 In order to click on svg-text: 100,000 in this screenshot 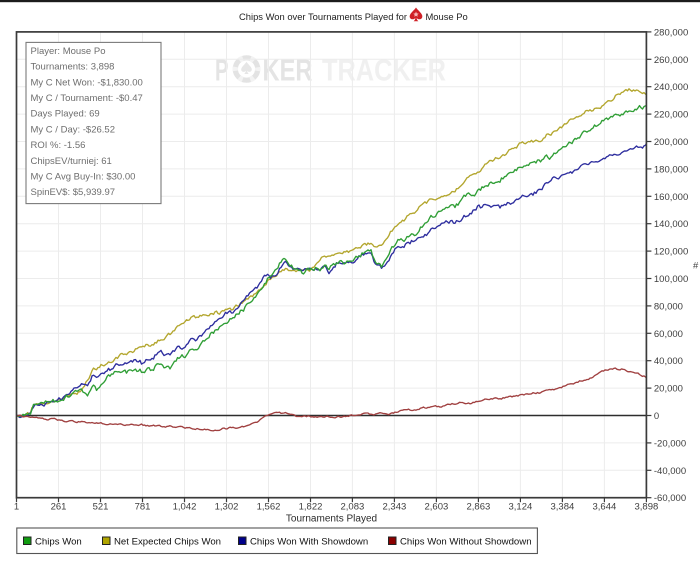, I will do `click(671, 279)`.